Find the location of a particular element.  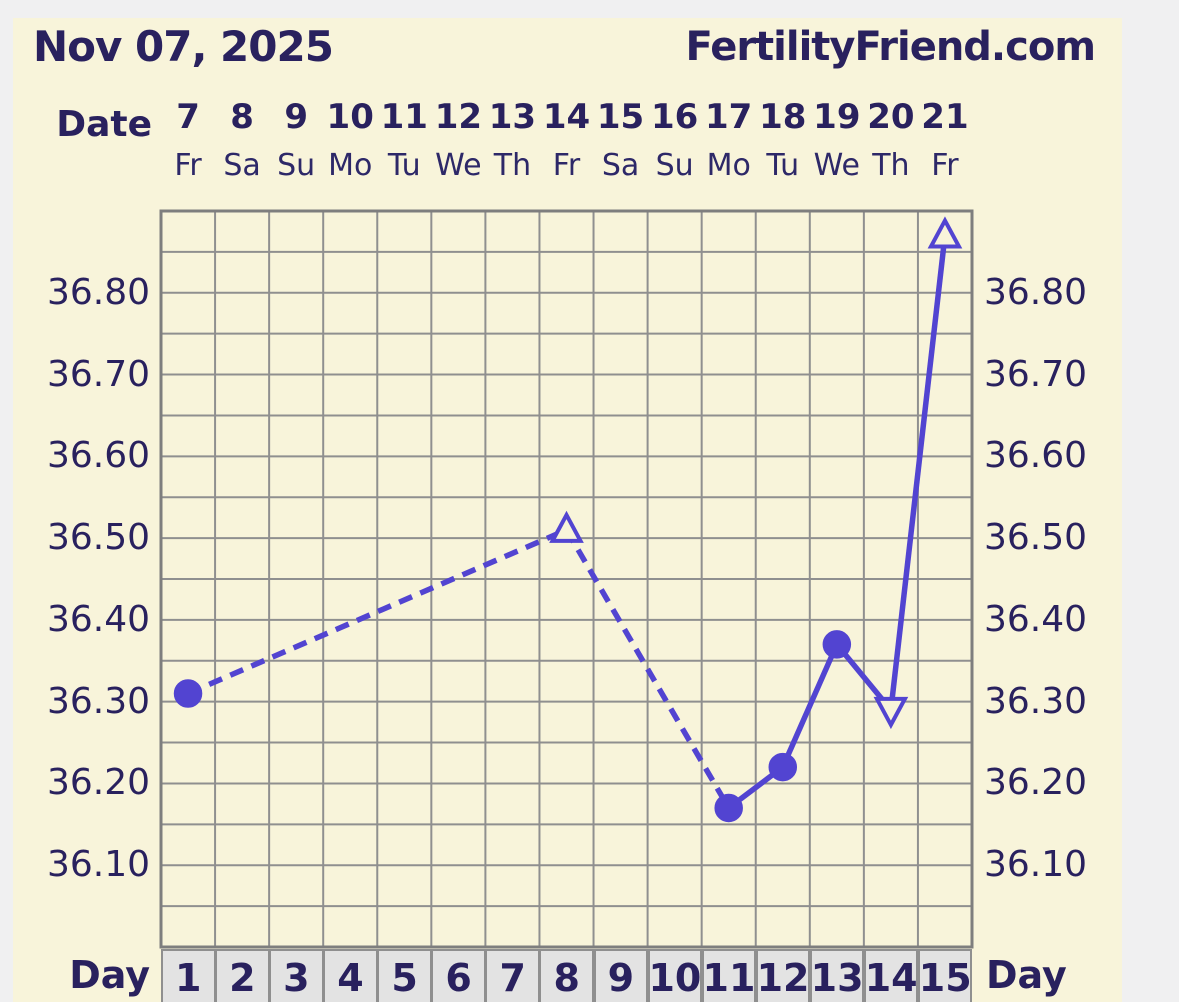

y-tick-right-36.80: 36.80 is located at coordinates (1036, 292).